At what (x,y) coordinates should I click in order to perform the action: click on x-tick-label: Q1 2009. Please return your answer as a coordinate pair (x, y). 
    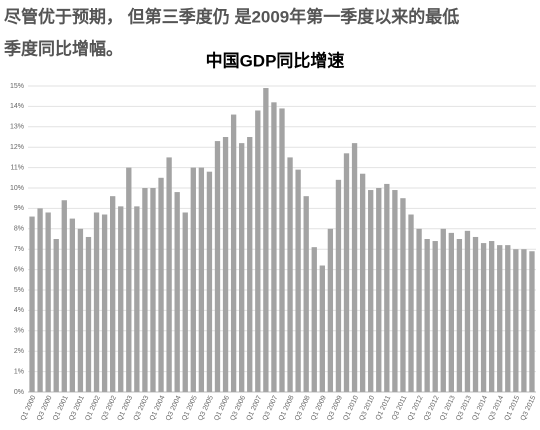
    Looking at the image, I should click on (319, 408).